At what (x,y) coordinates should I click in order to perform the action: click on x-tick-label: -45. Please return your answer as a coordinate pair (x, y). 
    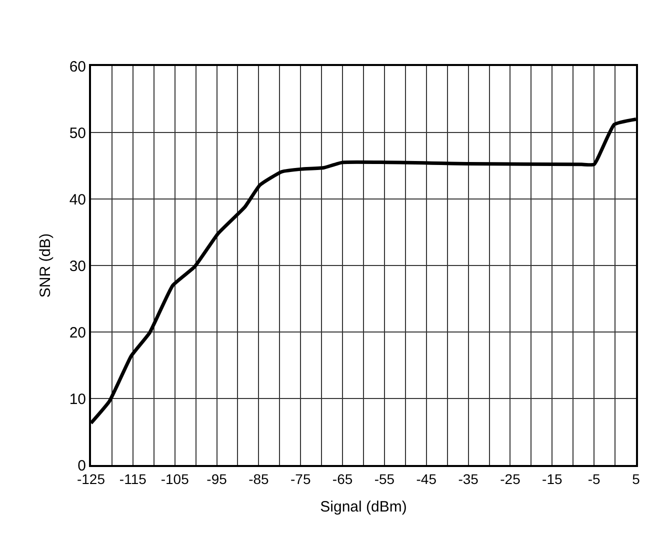
    Looking at the image, I should click on (426, 478).